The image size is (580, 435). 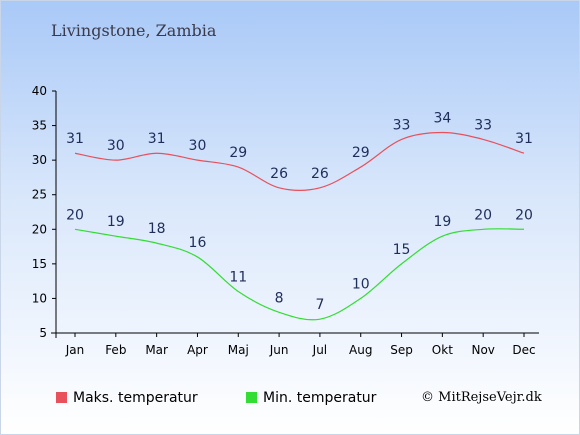 I want to click on data-label: 15, so click(x=402, y=250).